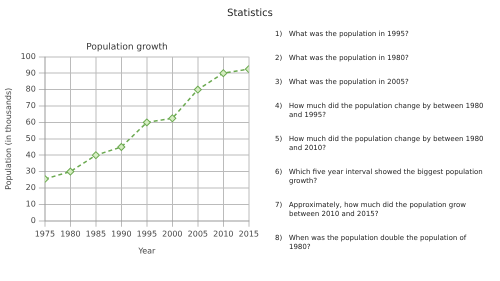 The height and width of the screenshot is (281, 500). What do you see at coordinates (31, 203) in the screenshot?
I see `y-tick-label: 10` at bounding box center [31, 203].